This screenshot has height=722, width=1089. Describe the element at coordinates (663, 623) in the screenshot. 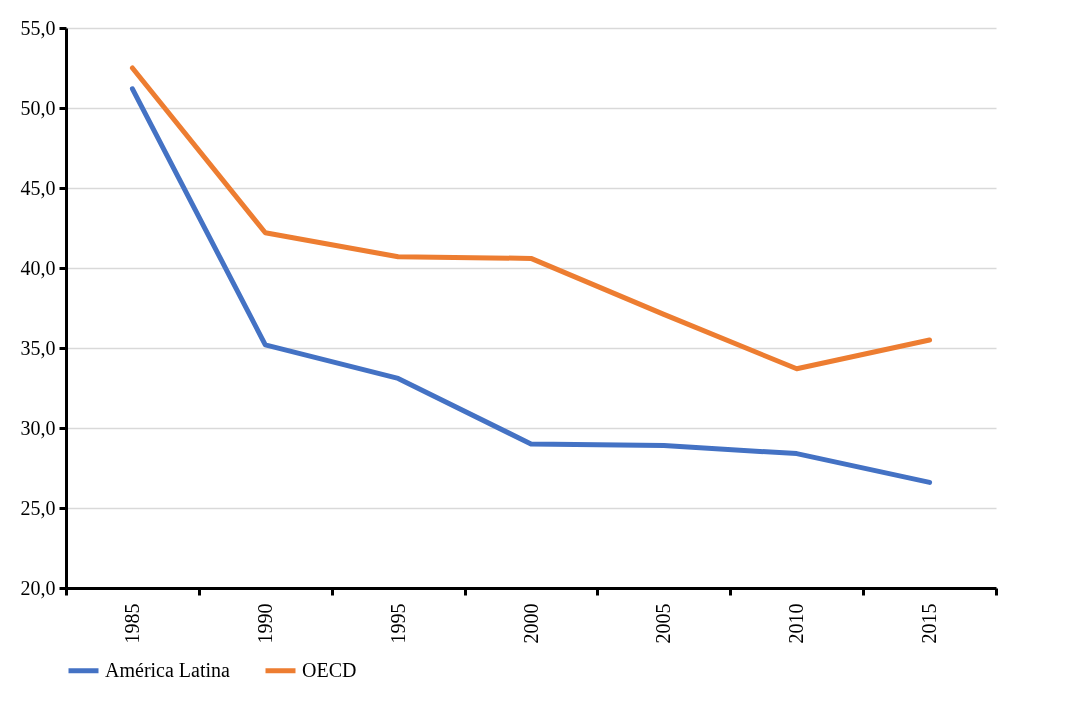

I see `x-tick-label: 2005` at that location.